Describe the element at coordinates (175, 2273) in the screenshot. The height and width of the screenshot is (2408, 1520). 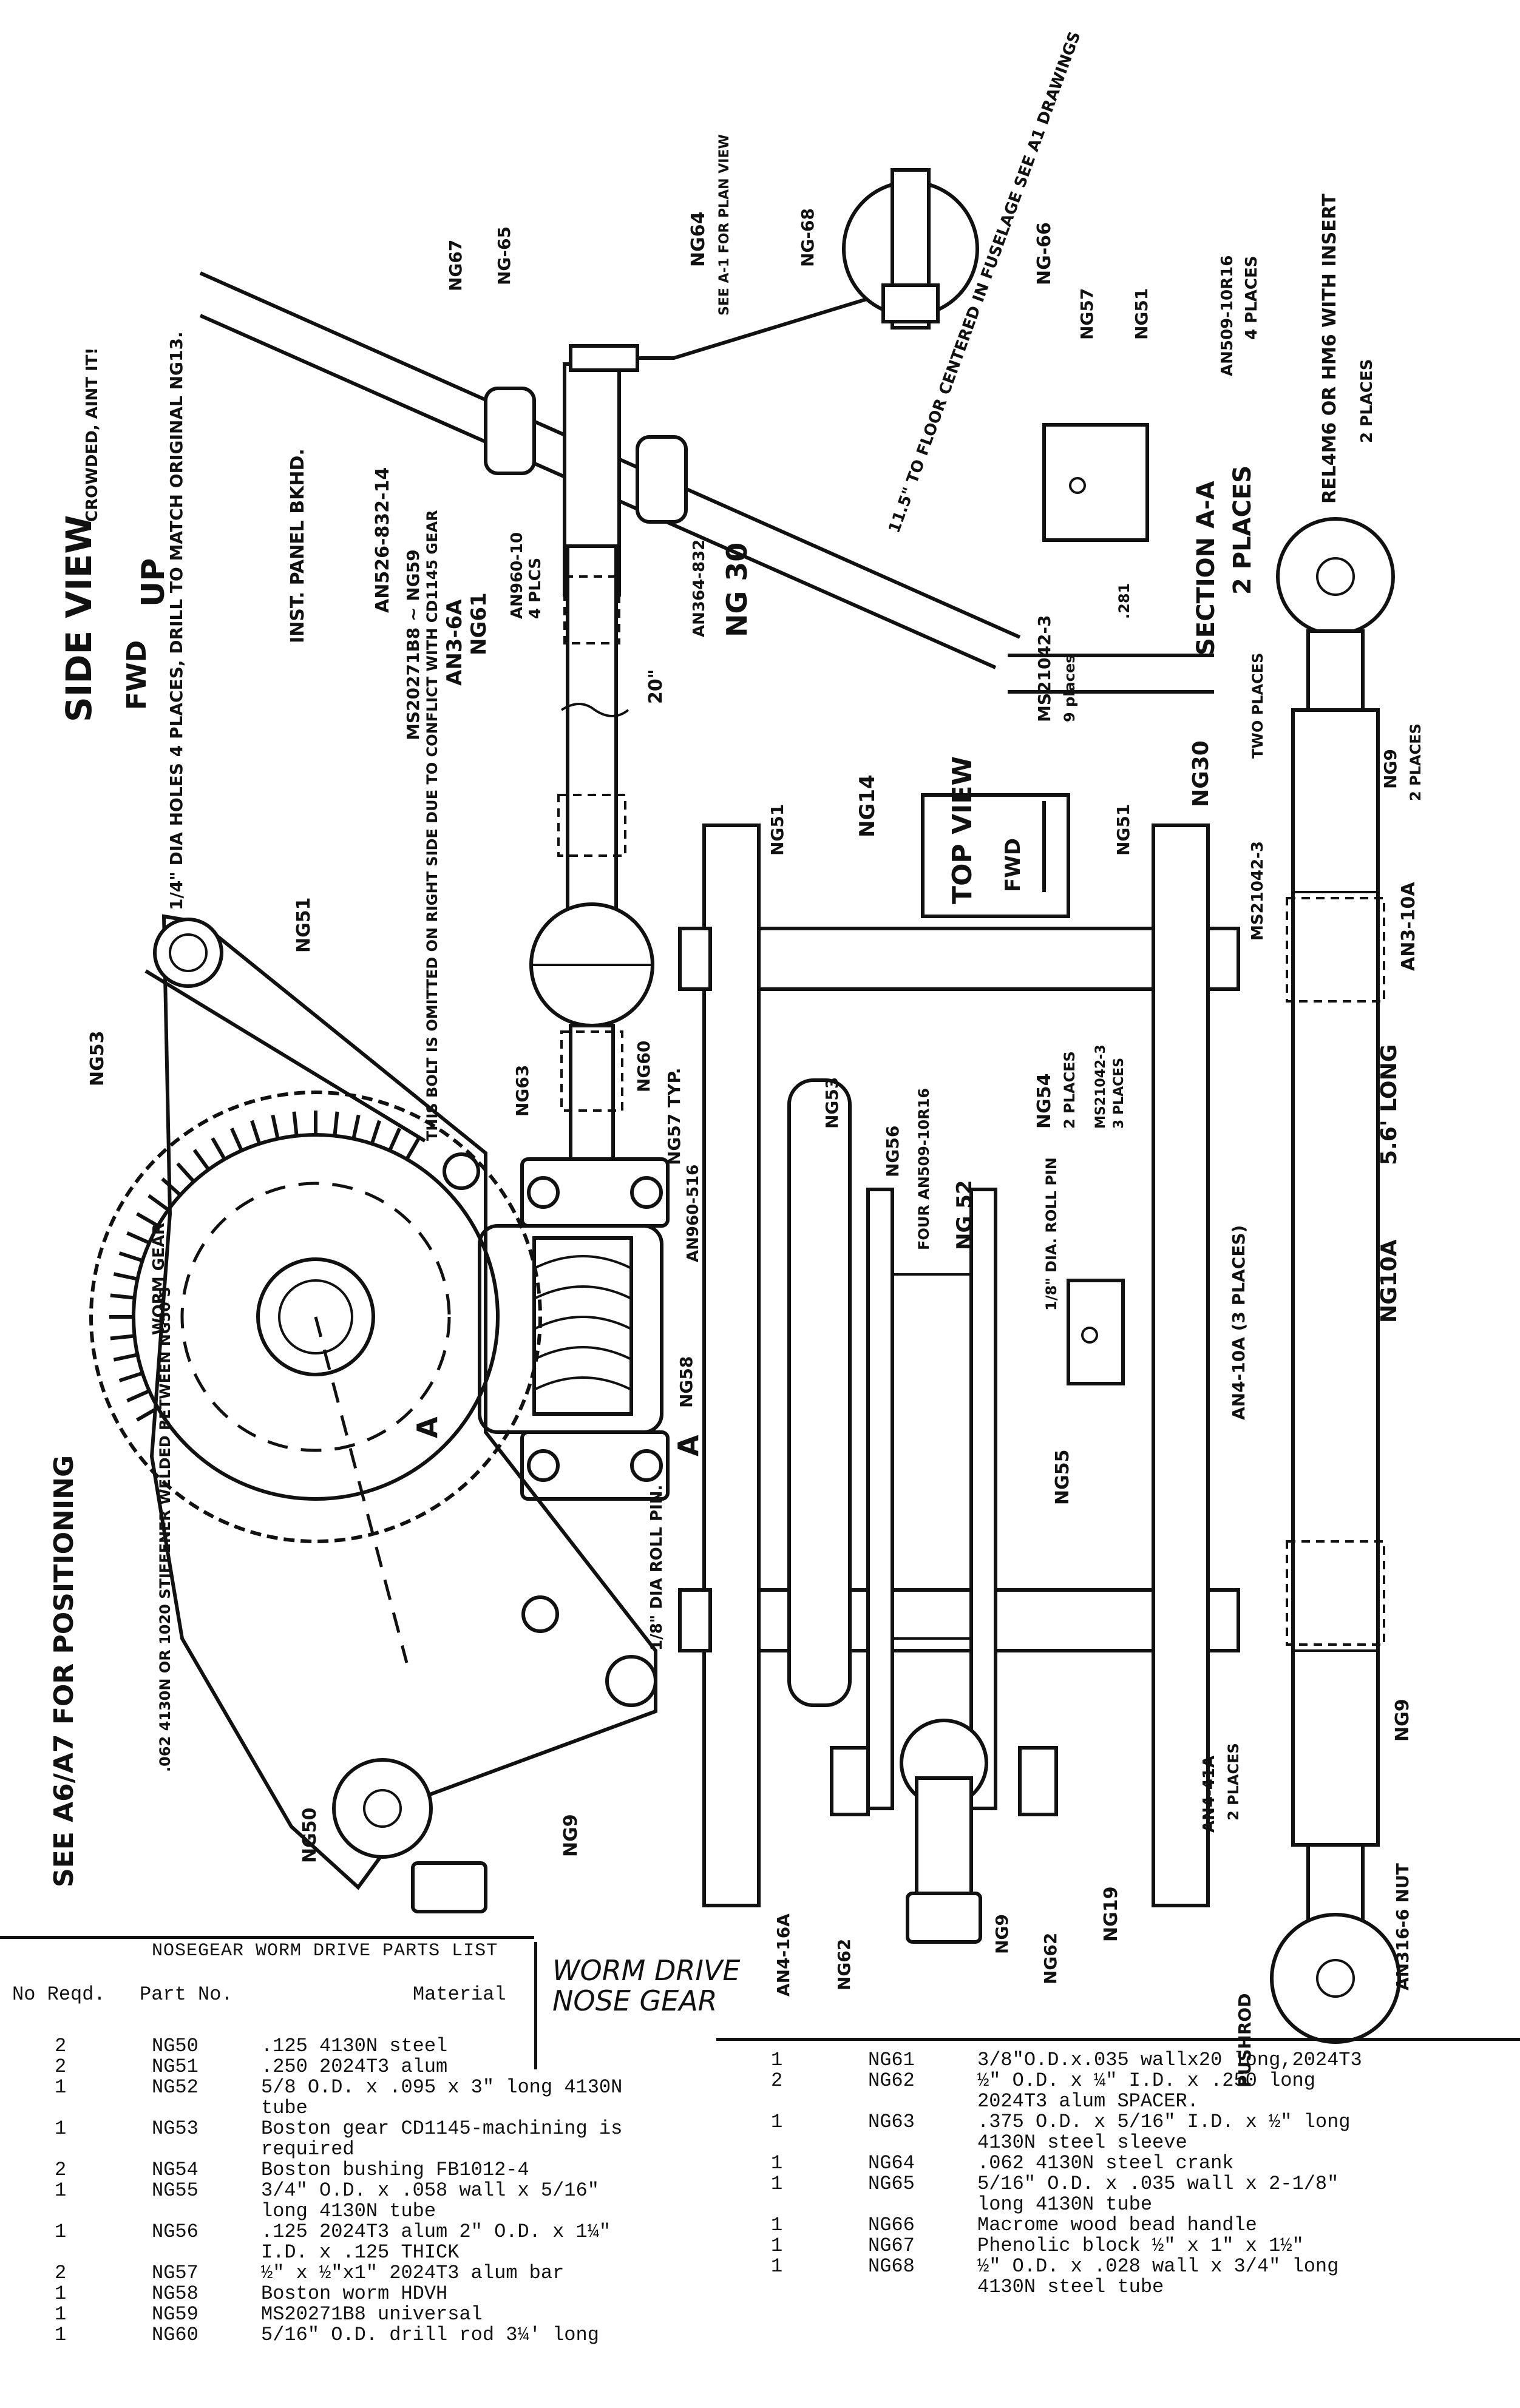
I see `part-number: NG57` at that location.